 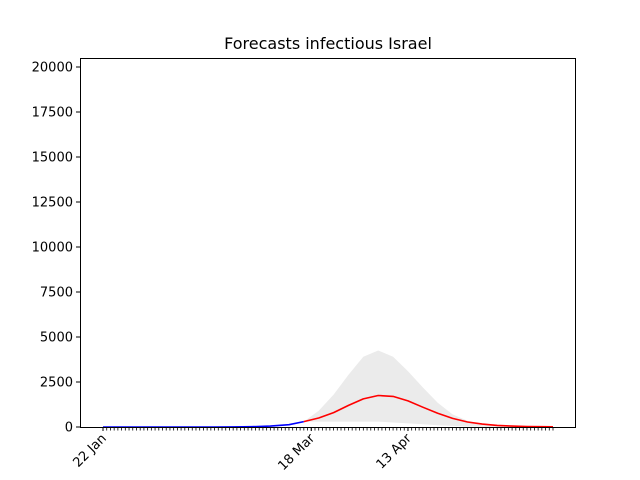 I want to click on x-axis: 22 Jan 18 Mar 13 Apr, so click(x=312, y=450).